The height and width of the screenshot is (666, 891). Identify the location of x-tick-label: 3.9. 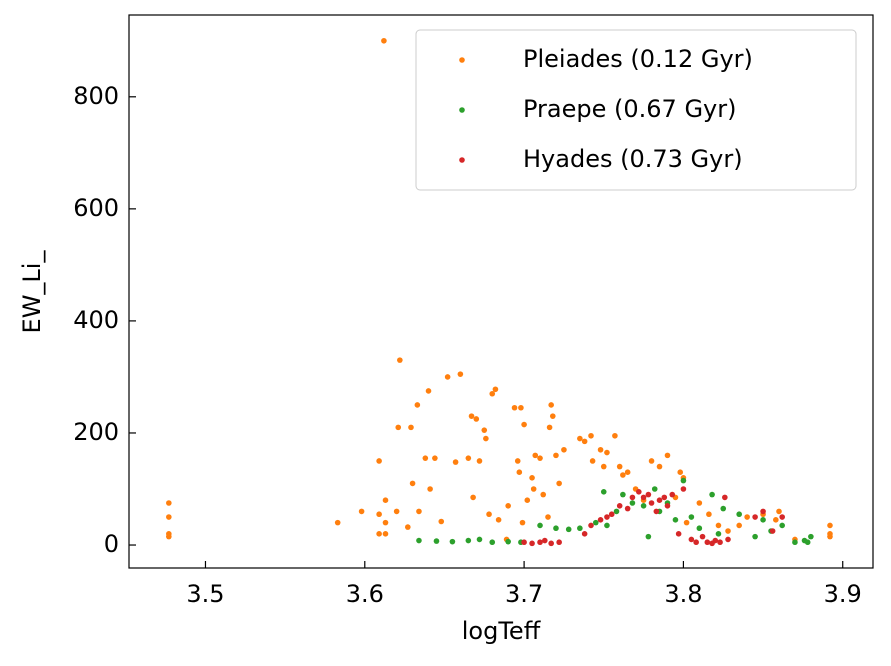
(843, 594).